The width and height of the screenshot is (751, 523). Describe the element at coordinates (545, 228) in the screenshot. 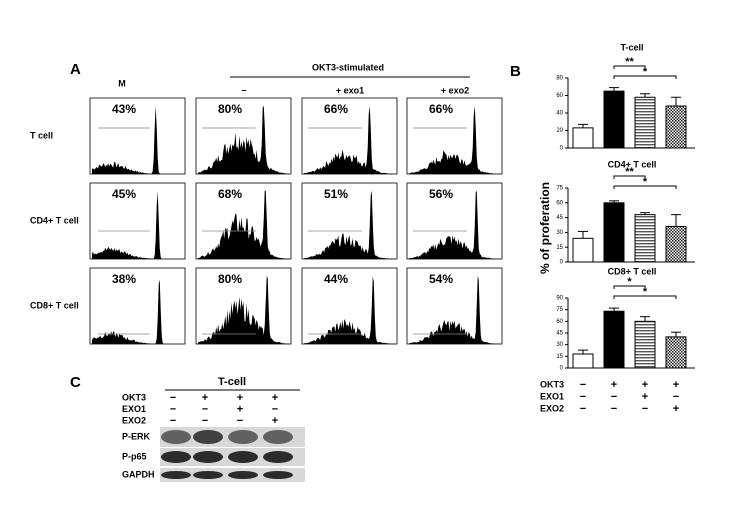

I see `y-axis-label: % of proferation` at that location.